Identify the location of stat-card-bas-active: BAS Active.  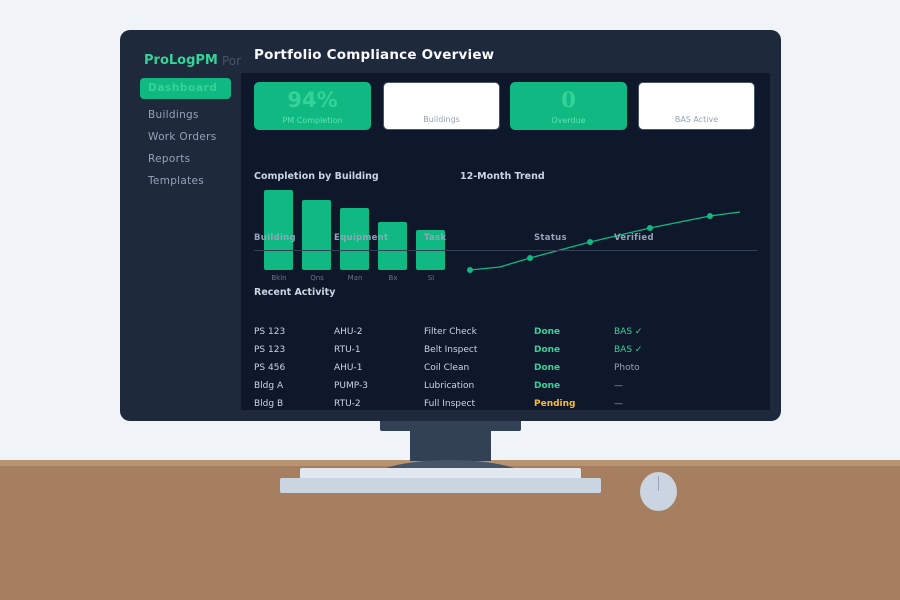
(696, 106).